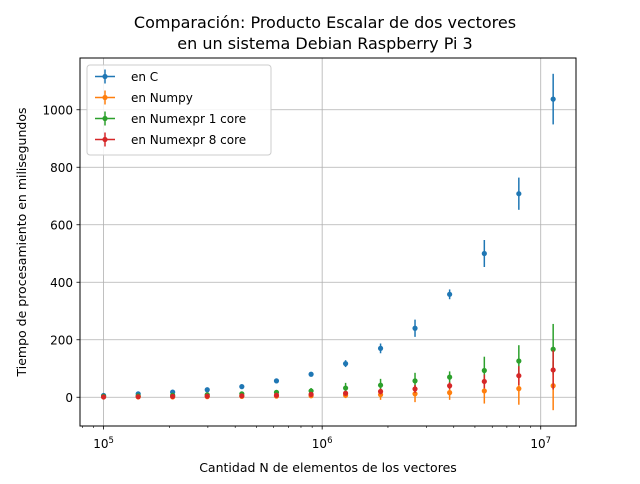 This screenshot has height=484, width=640. Describe the element at coordinates (540, 443) in the screenshot. I see `x-tick-label: 10⁷` at that location.